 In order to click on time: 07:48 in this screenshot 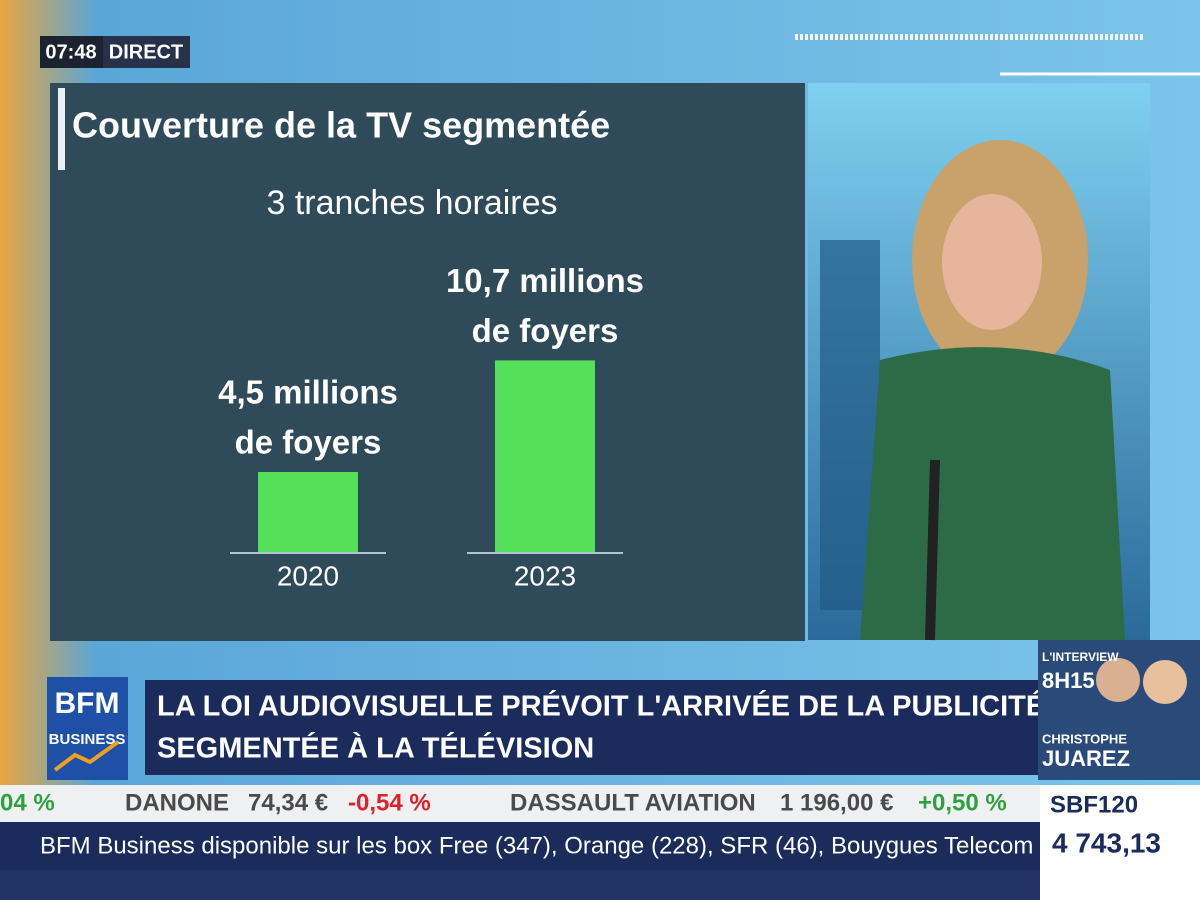, I will do `click(70, 52)`.